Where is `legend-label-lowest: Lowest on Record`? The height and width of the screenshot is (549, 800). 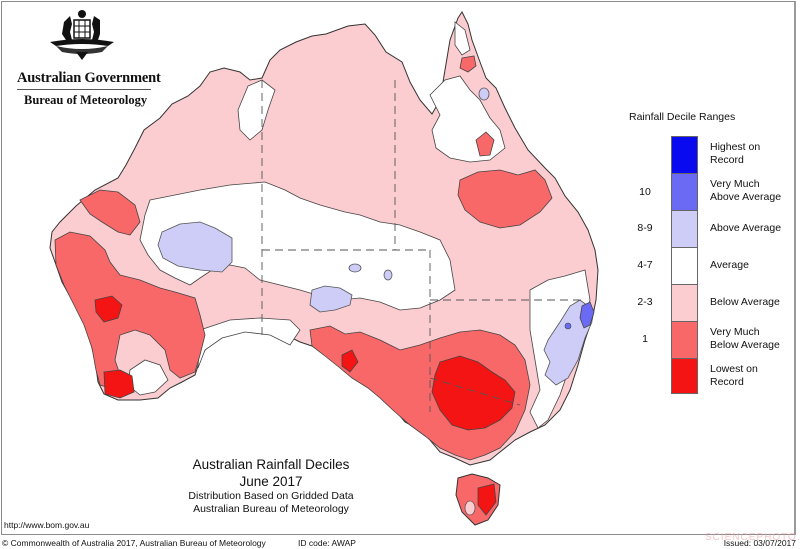 legend-label-lowest: Lowest on Record is located at coordinates (734, 375).